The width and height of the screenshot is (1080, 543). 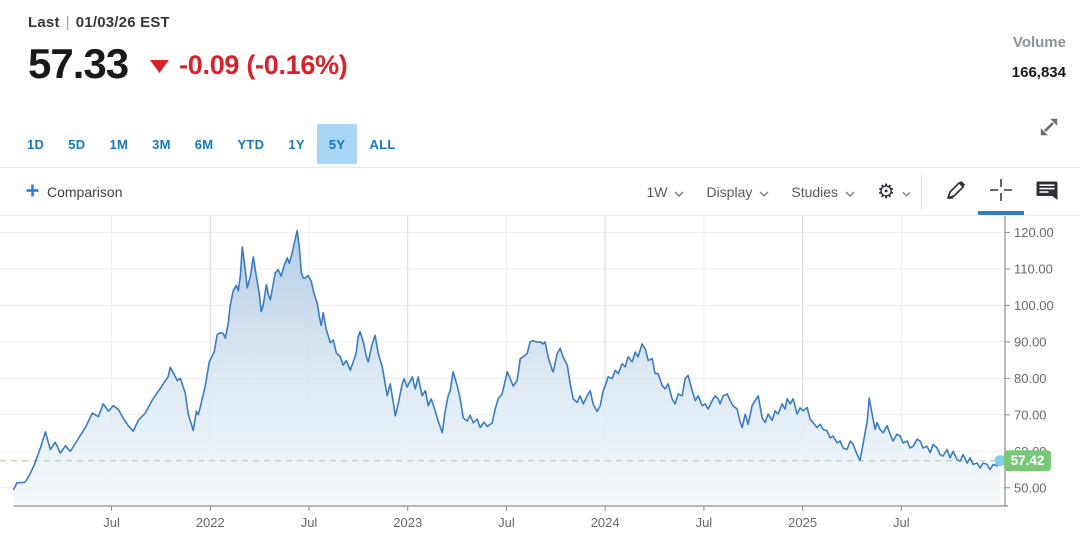 I want to click on svg-text: 90.00, so click(x=1030, y=341).